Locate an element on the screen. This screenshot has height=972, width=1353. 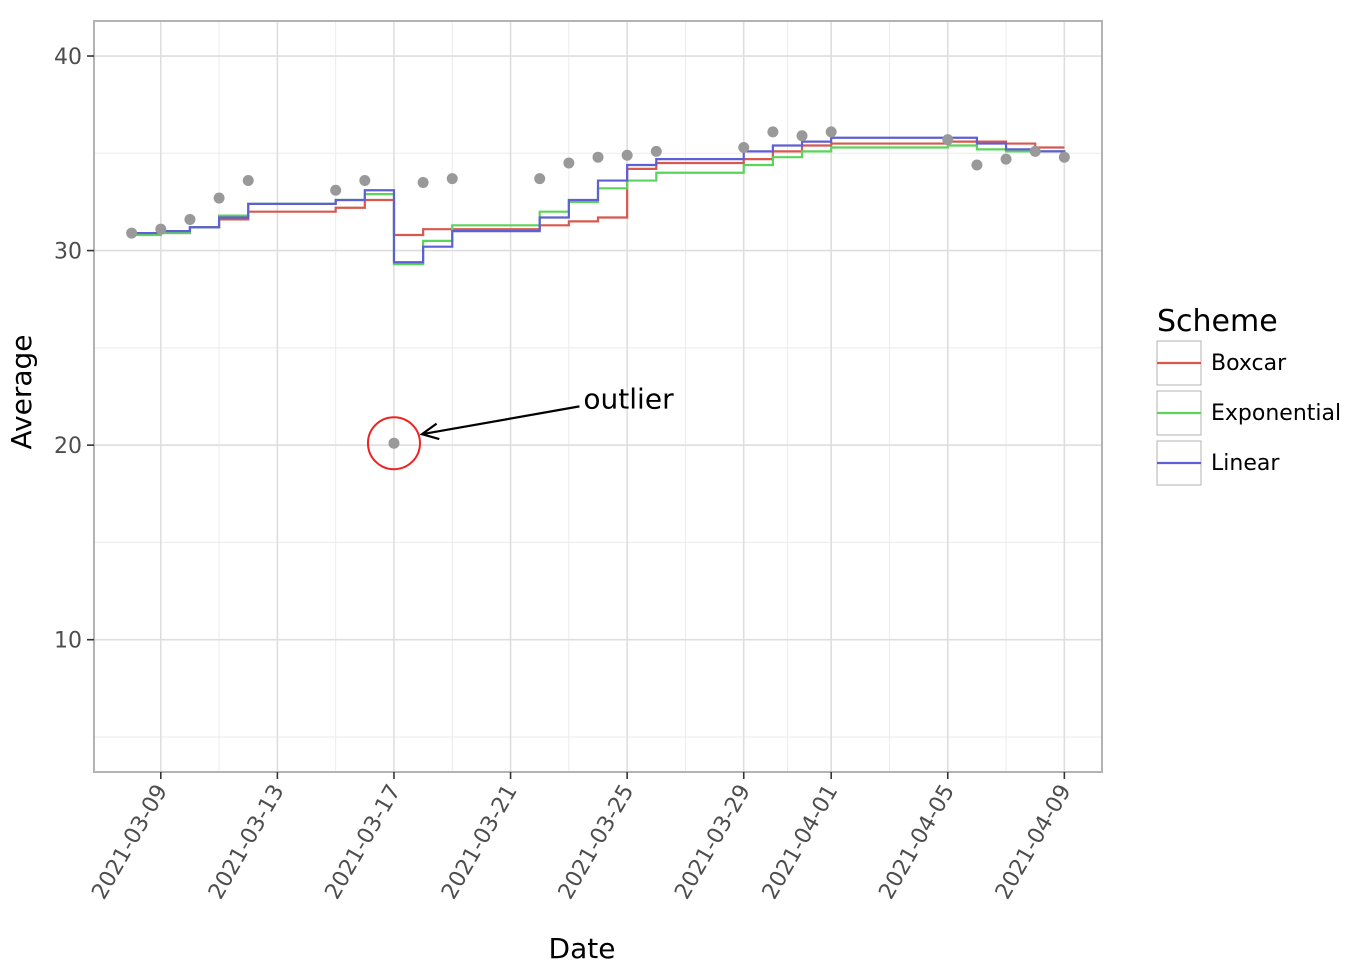
legend-item-exponential: Exponential is located at coordinates (1248, 413).